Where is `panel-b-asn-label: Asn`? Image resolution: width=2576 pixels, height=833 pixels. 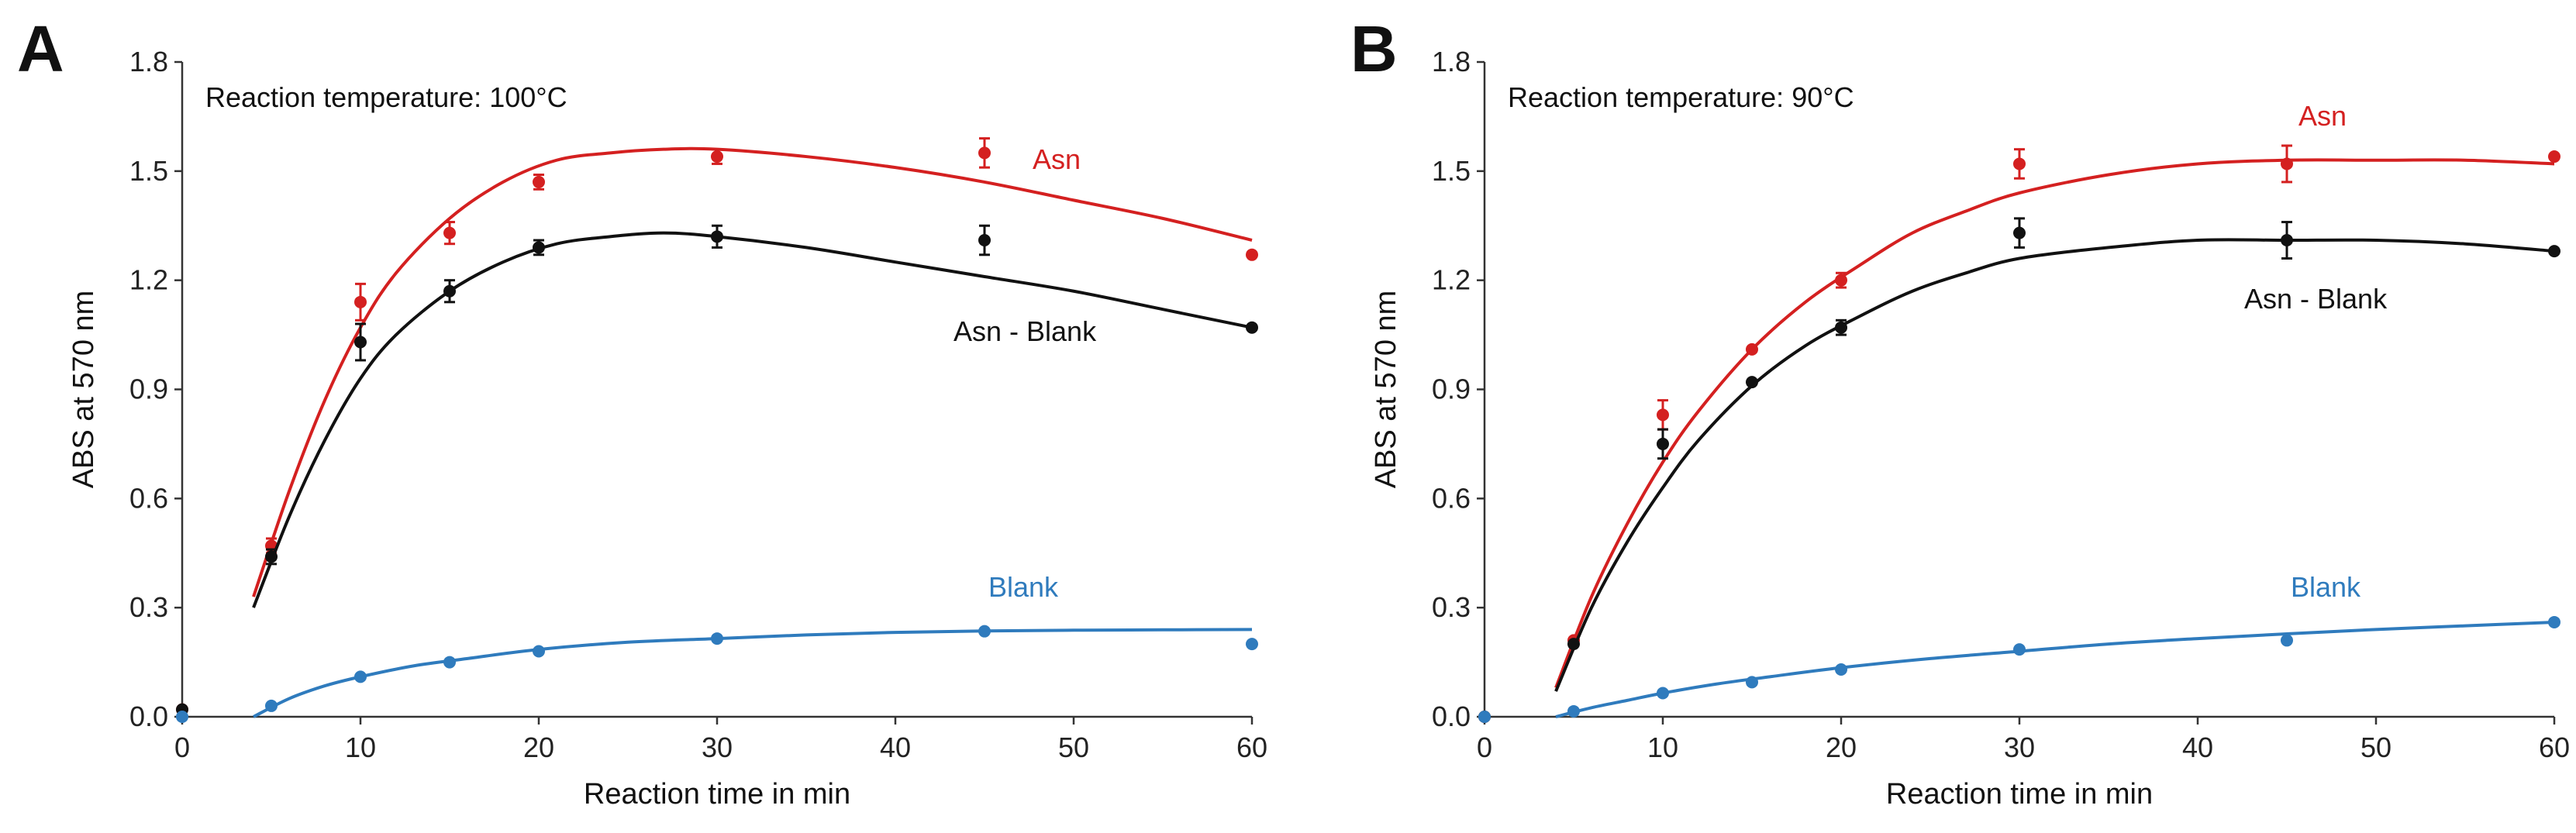
panel-b-asn-label: Asn is located at coordinates (2322, 116).